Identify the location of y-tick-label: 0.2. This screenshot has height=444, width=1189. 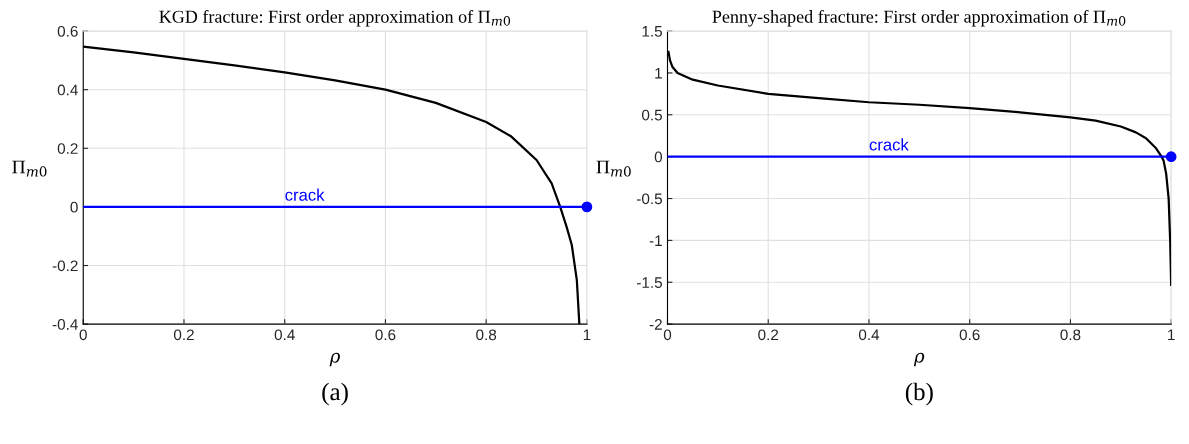
(67, 148).